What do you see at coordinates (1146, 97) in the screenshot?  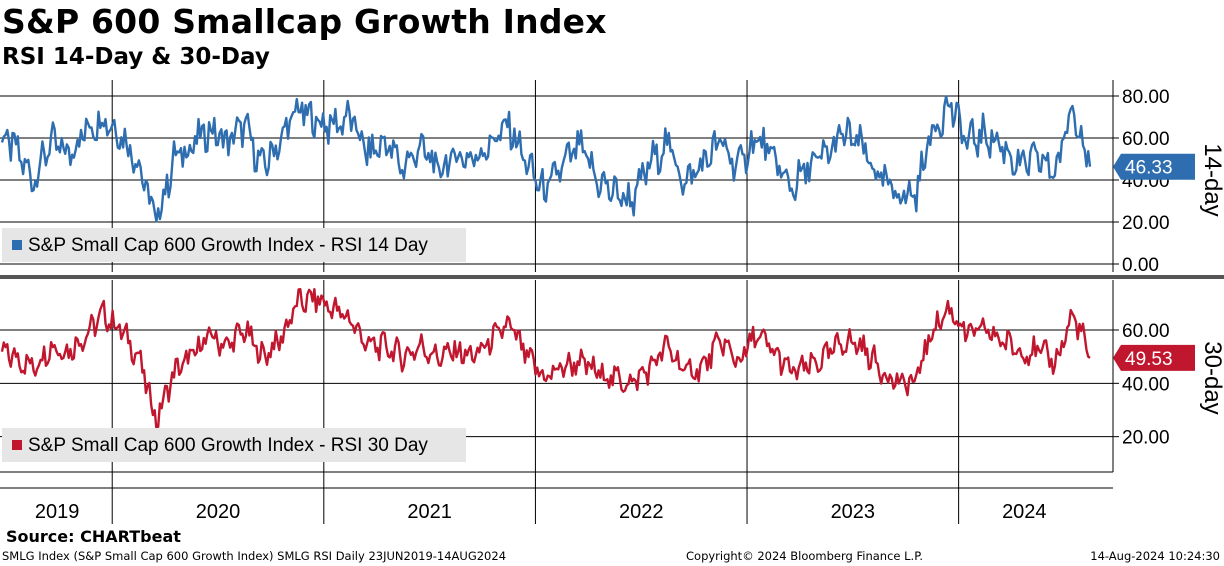 I see `y-tick-label: 80.00` at bounding box center [1146, 97].